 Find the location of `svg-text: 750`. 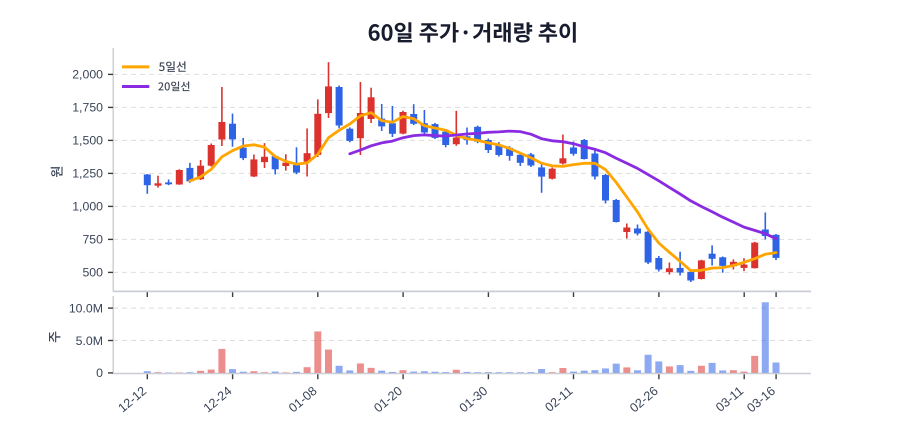

svg-text: 750 is located at coordinates (92, 240).